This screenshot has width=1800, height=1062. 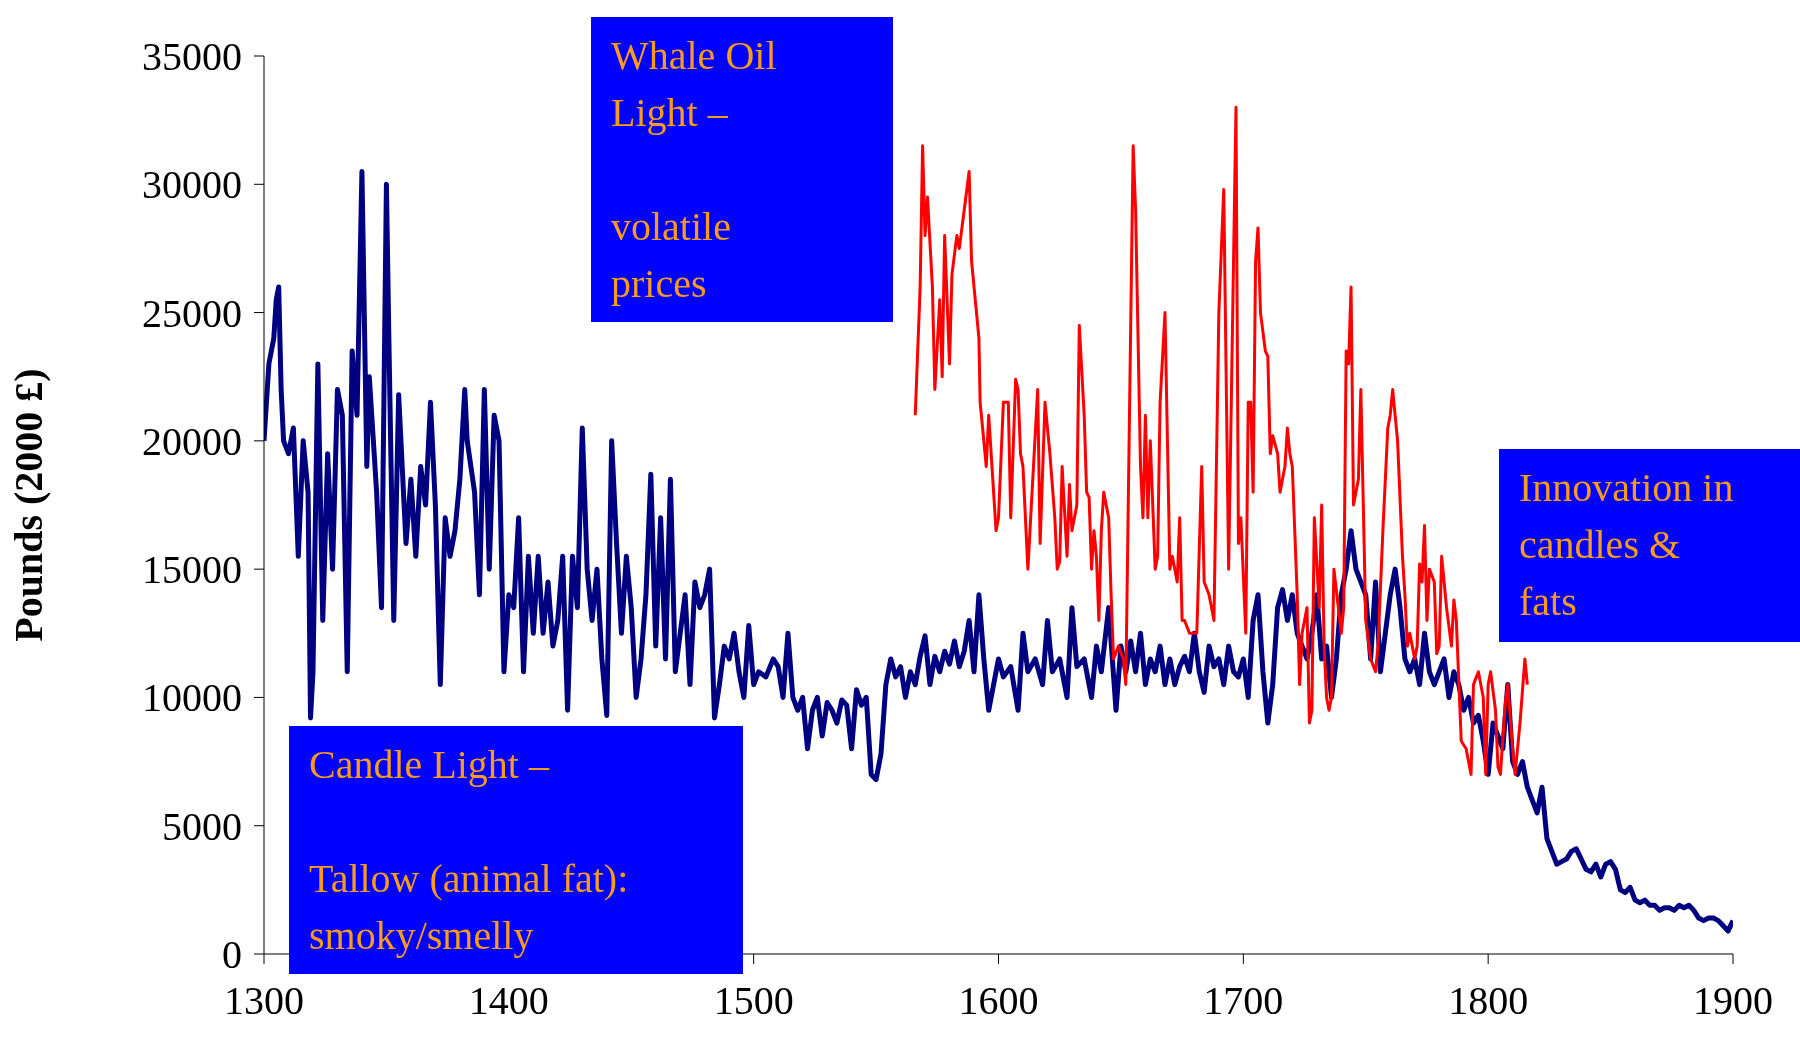 What do you see at coordinates (753, 1000) in the screenshot?
I see `x-tick-label: 1500` at bounding box center [753, 1000].